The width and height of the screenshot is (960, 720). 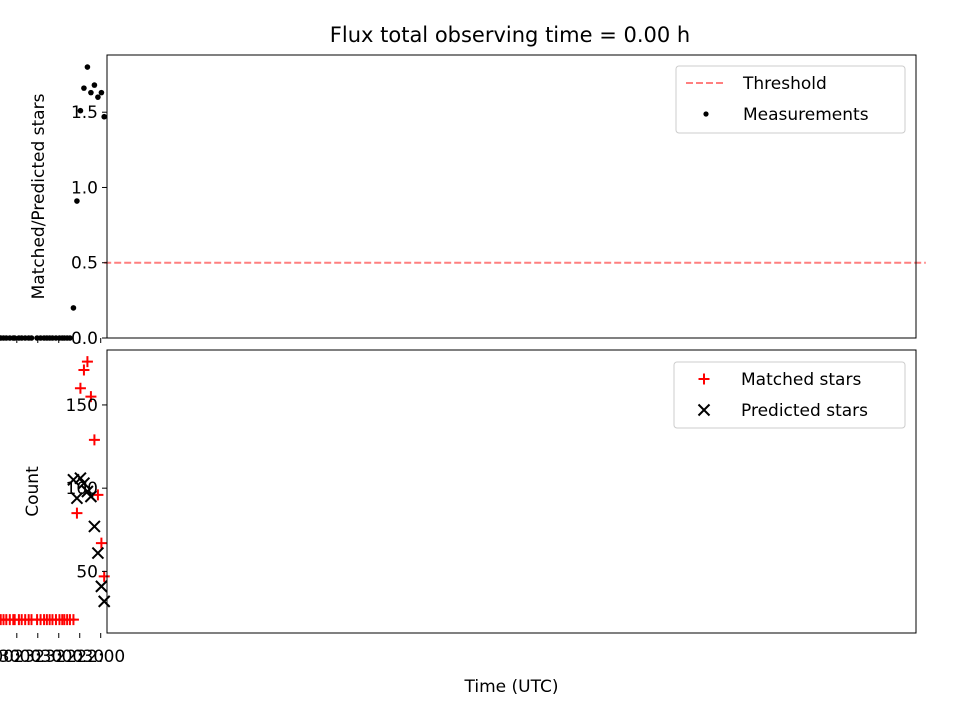 I want to click on y-tick-label: 1.5, so click(x=84, y=113).